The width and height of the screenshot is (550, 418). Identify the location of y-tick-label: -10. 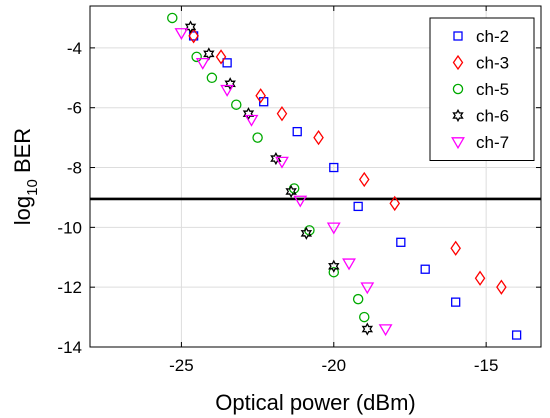
(69, 227).